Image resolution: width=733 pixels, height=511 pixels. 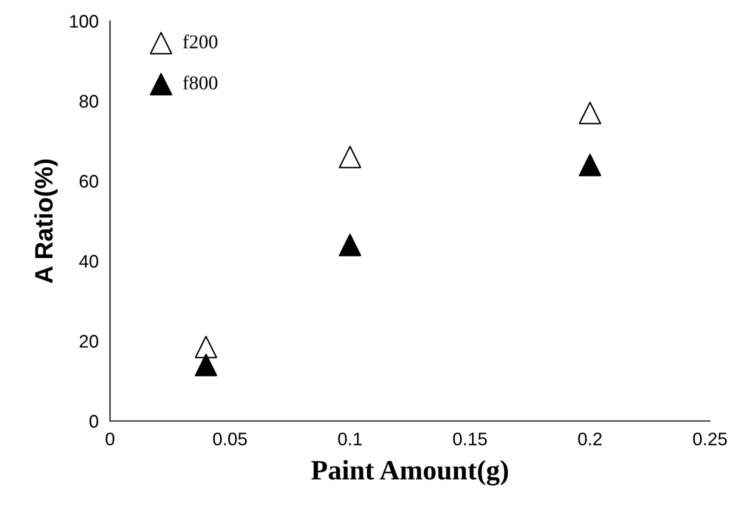 What do you see at coordinates (350, 439) in the screenshot?
I see `x-tick-label: 0.1` at bounding box center [350, 439].